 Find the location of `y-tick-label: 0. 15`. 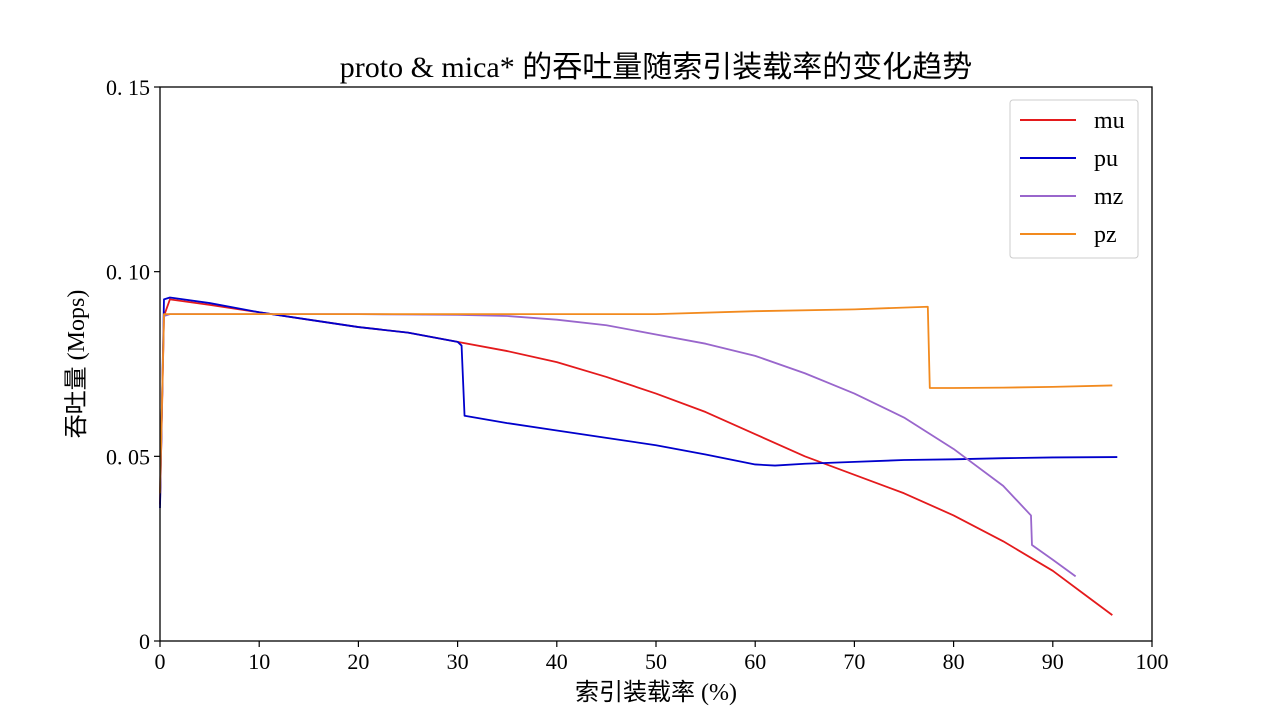

y-tick-label: 0. 15 is located at coordinates (128, 87).